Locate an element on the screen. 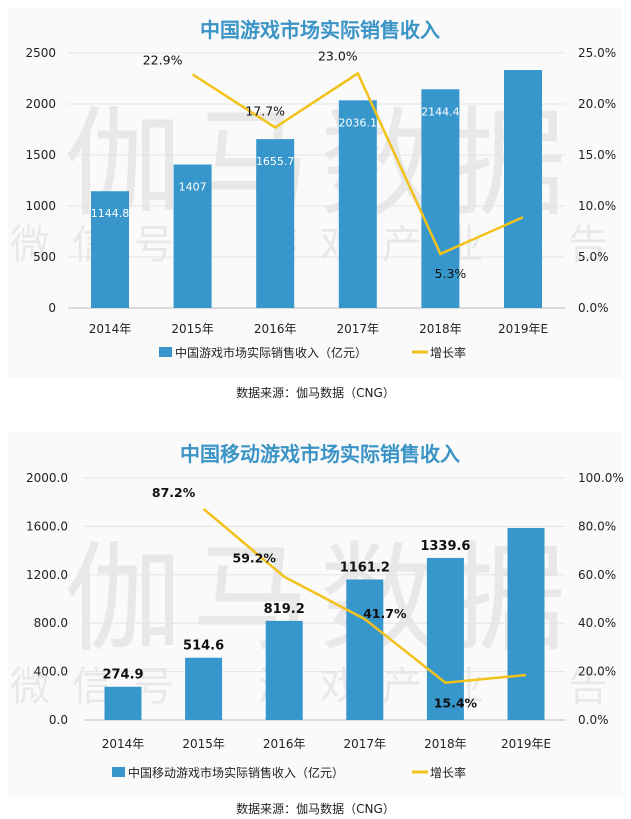 This screenshot has width=631, height=819. chart-2-left-tick-label: 2000.0 is located at coordinates (47, 478).